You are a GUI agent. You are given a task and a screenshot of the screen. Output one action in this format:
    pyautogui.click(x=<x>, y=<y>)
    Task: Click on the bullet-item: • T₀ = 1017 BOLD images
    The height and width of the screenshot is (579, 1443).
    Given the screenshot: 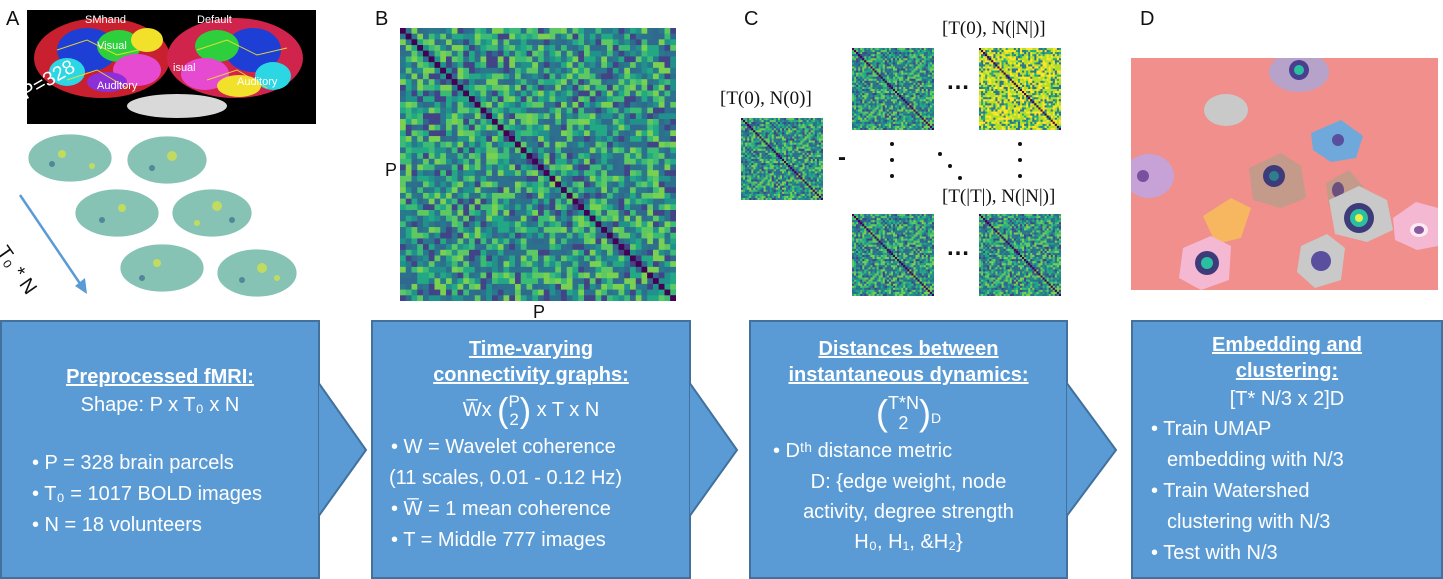 What is the action you would take?
    pyautogui.click(x=147, y=494)
    